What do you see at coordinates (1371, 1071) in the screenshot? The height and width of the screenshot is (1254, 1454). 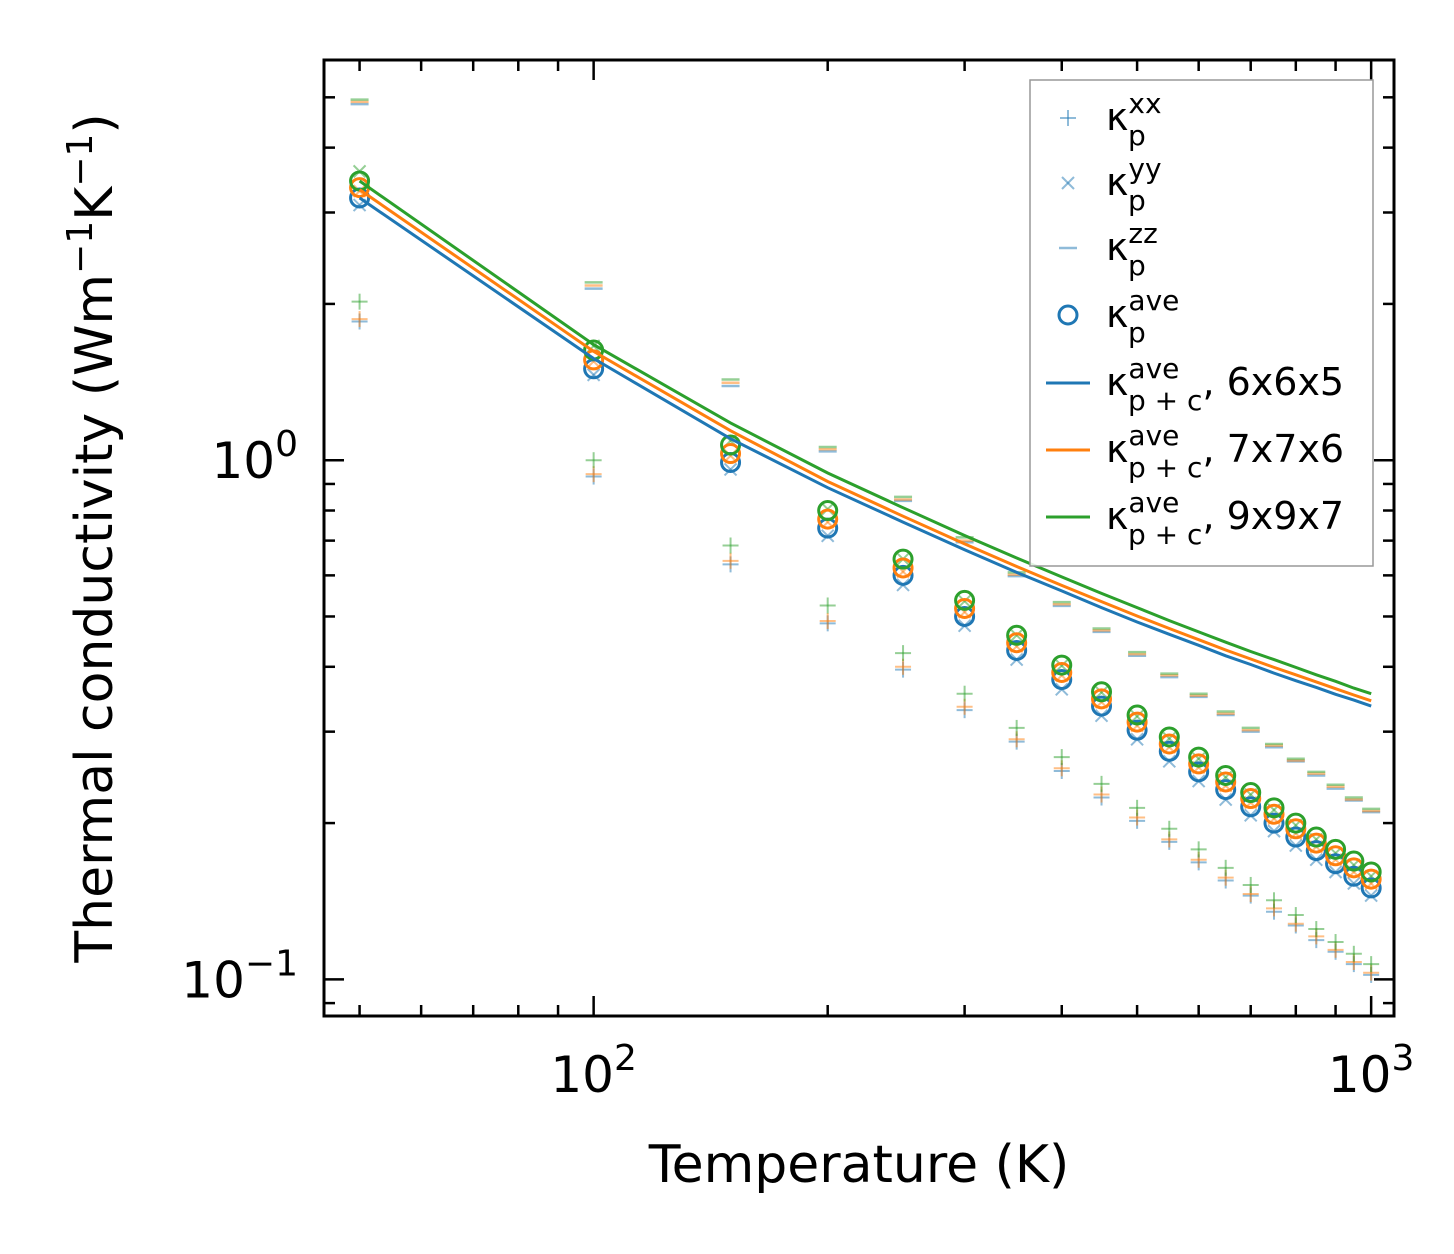 I see `x-tick-label: 10³` at bounding box center [1371, 1071].